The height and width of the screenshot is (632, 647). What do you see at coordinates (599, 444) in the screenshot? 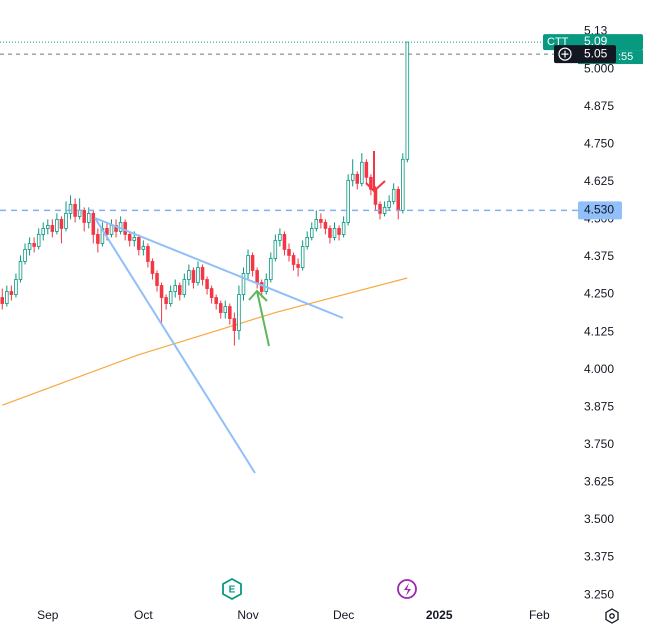
I see `y-tick-label: 3.750` at bounding box center [599, 444].